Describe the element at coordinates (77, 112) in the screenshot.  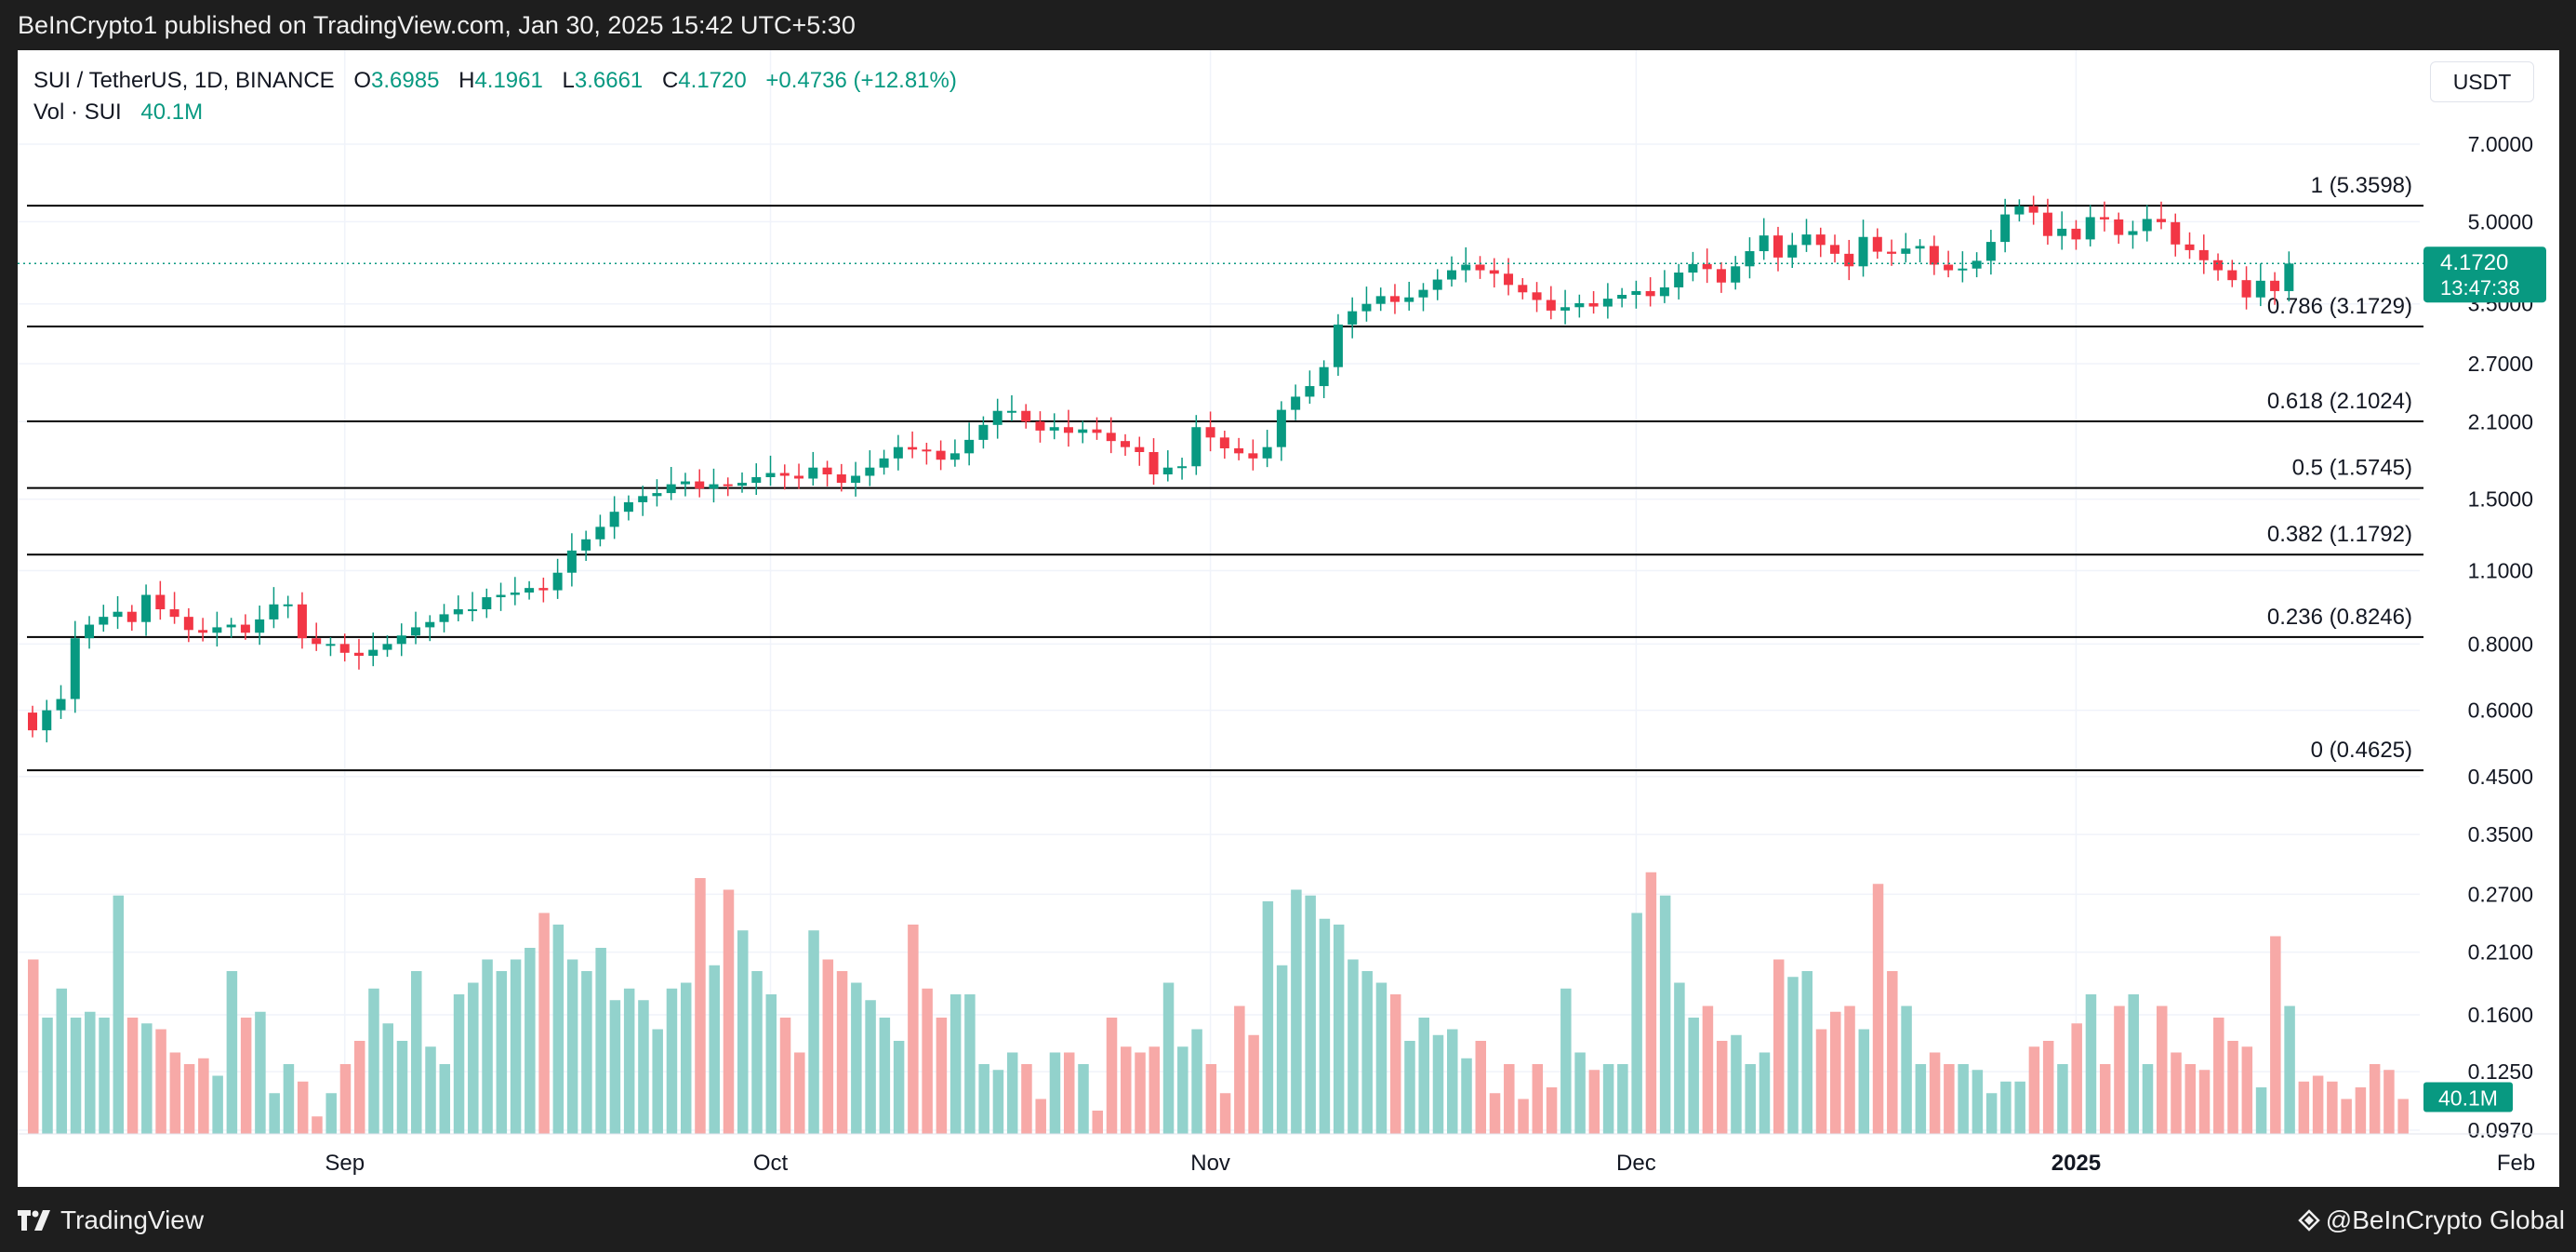
I see `volume-label: Vol · SUI` at that location.